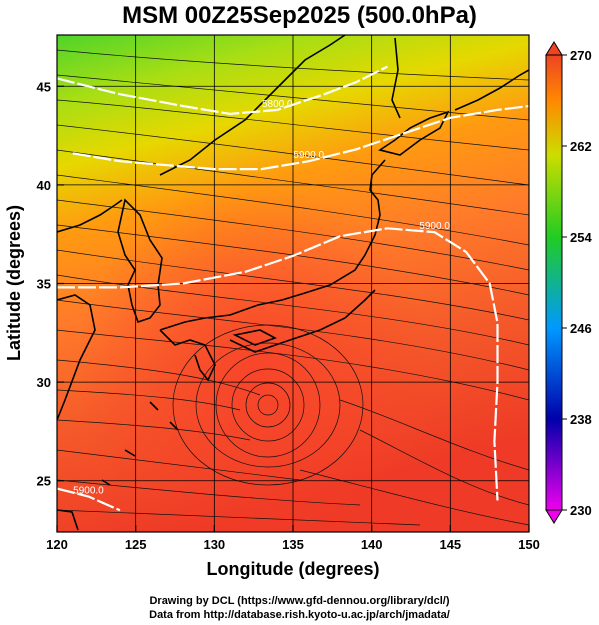  I want to click on x-tick-label: 145, so click(450, 544).